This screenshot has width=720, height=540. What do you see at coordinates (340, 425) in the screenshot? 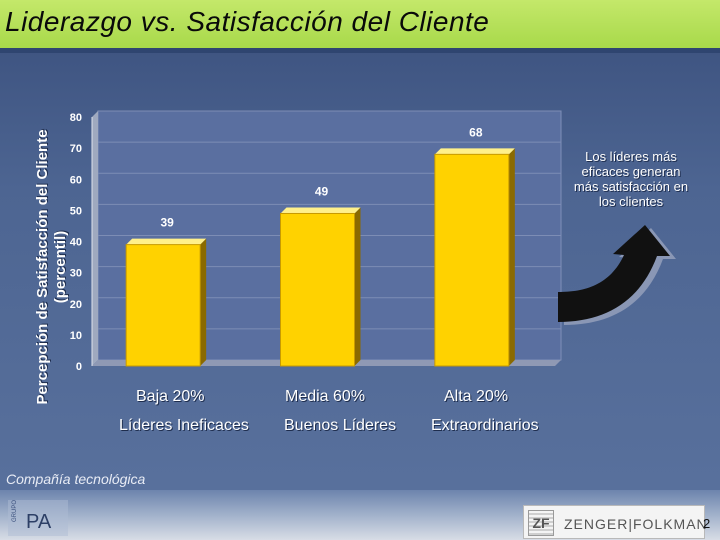
I see `category-label-2-sub: Buenos Líderes` at bounding box center [340, 425].